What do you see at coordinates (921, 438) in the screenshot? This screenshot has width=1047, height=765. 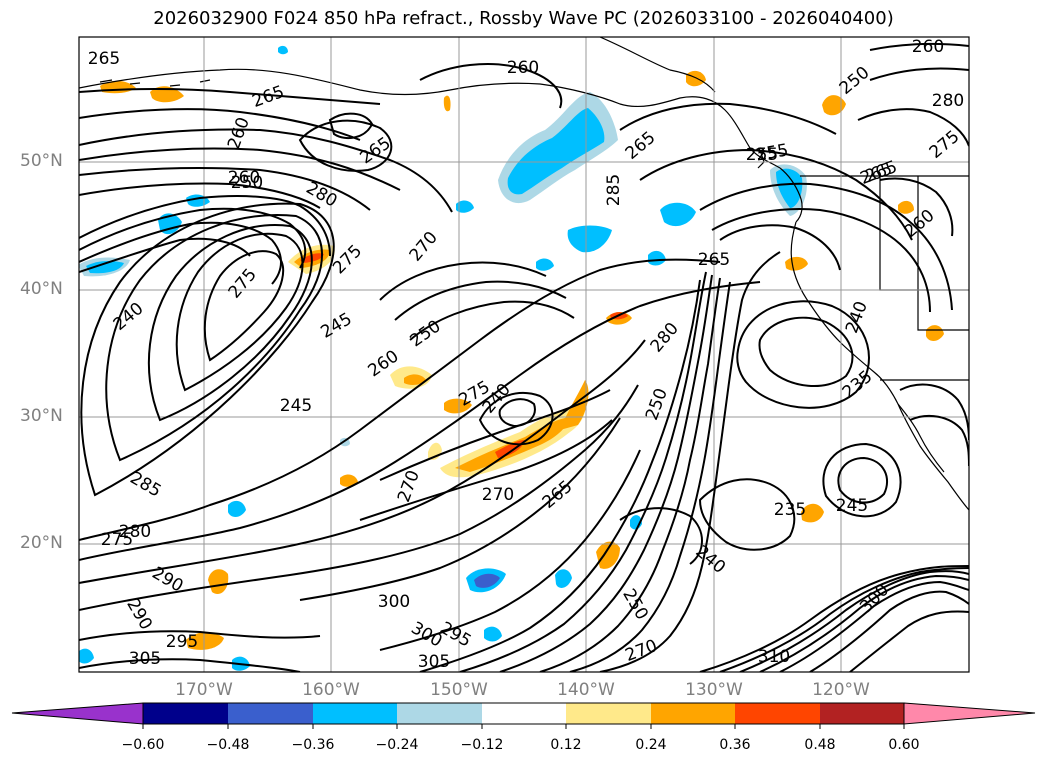 I see `coastline-mexico-gulf` at bounding box center [921, 438].